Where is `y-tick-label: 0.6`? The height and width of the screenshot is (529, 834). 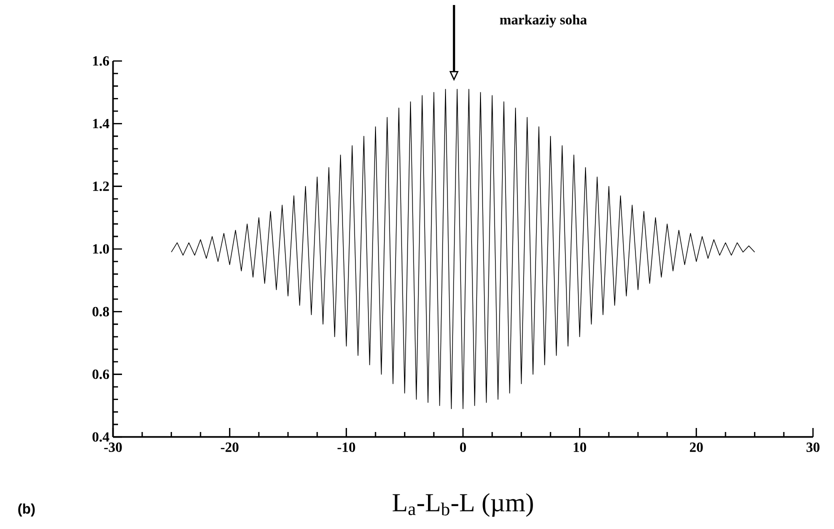
y-tick-label: 0.6 is located at coordinates (101, 375).